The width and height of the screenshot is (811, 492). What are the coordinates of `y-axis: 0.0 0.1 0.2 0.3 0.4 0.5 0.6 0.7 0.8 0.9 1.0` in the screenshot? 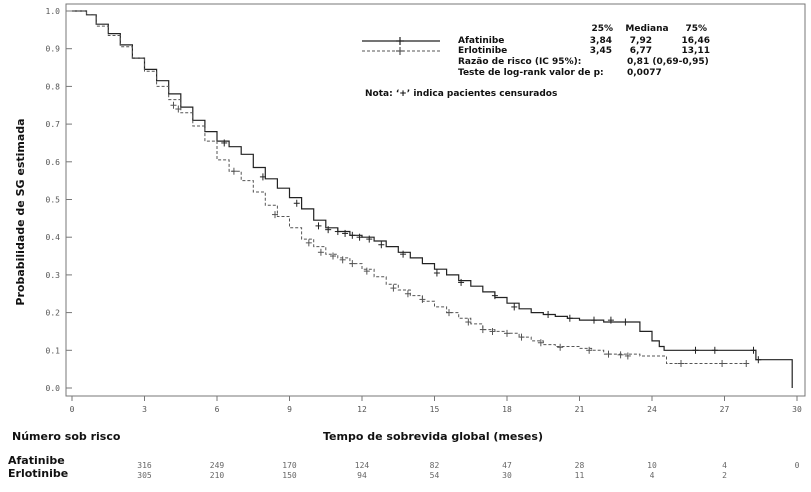 It's located at (59, 200).